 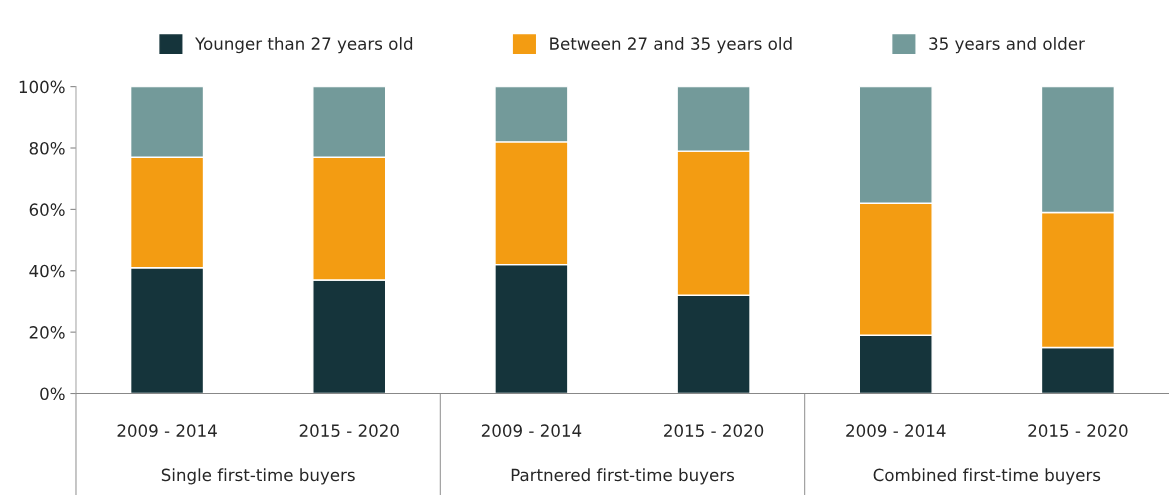 What do you see at coordinates (47, 332) in the screenshot?
I see `y-tick-label: 20%` at bounding box center [47, 332].